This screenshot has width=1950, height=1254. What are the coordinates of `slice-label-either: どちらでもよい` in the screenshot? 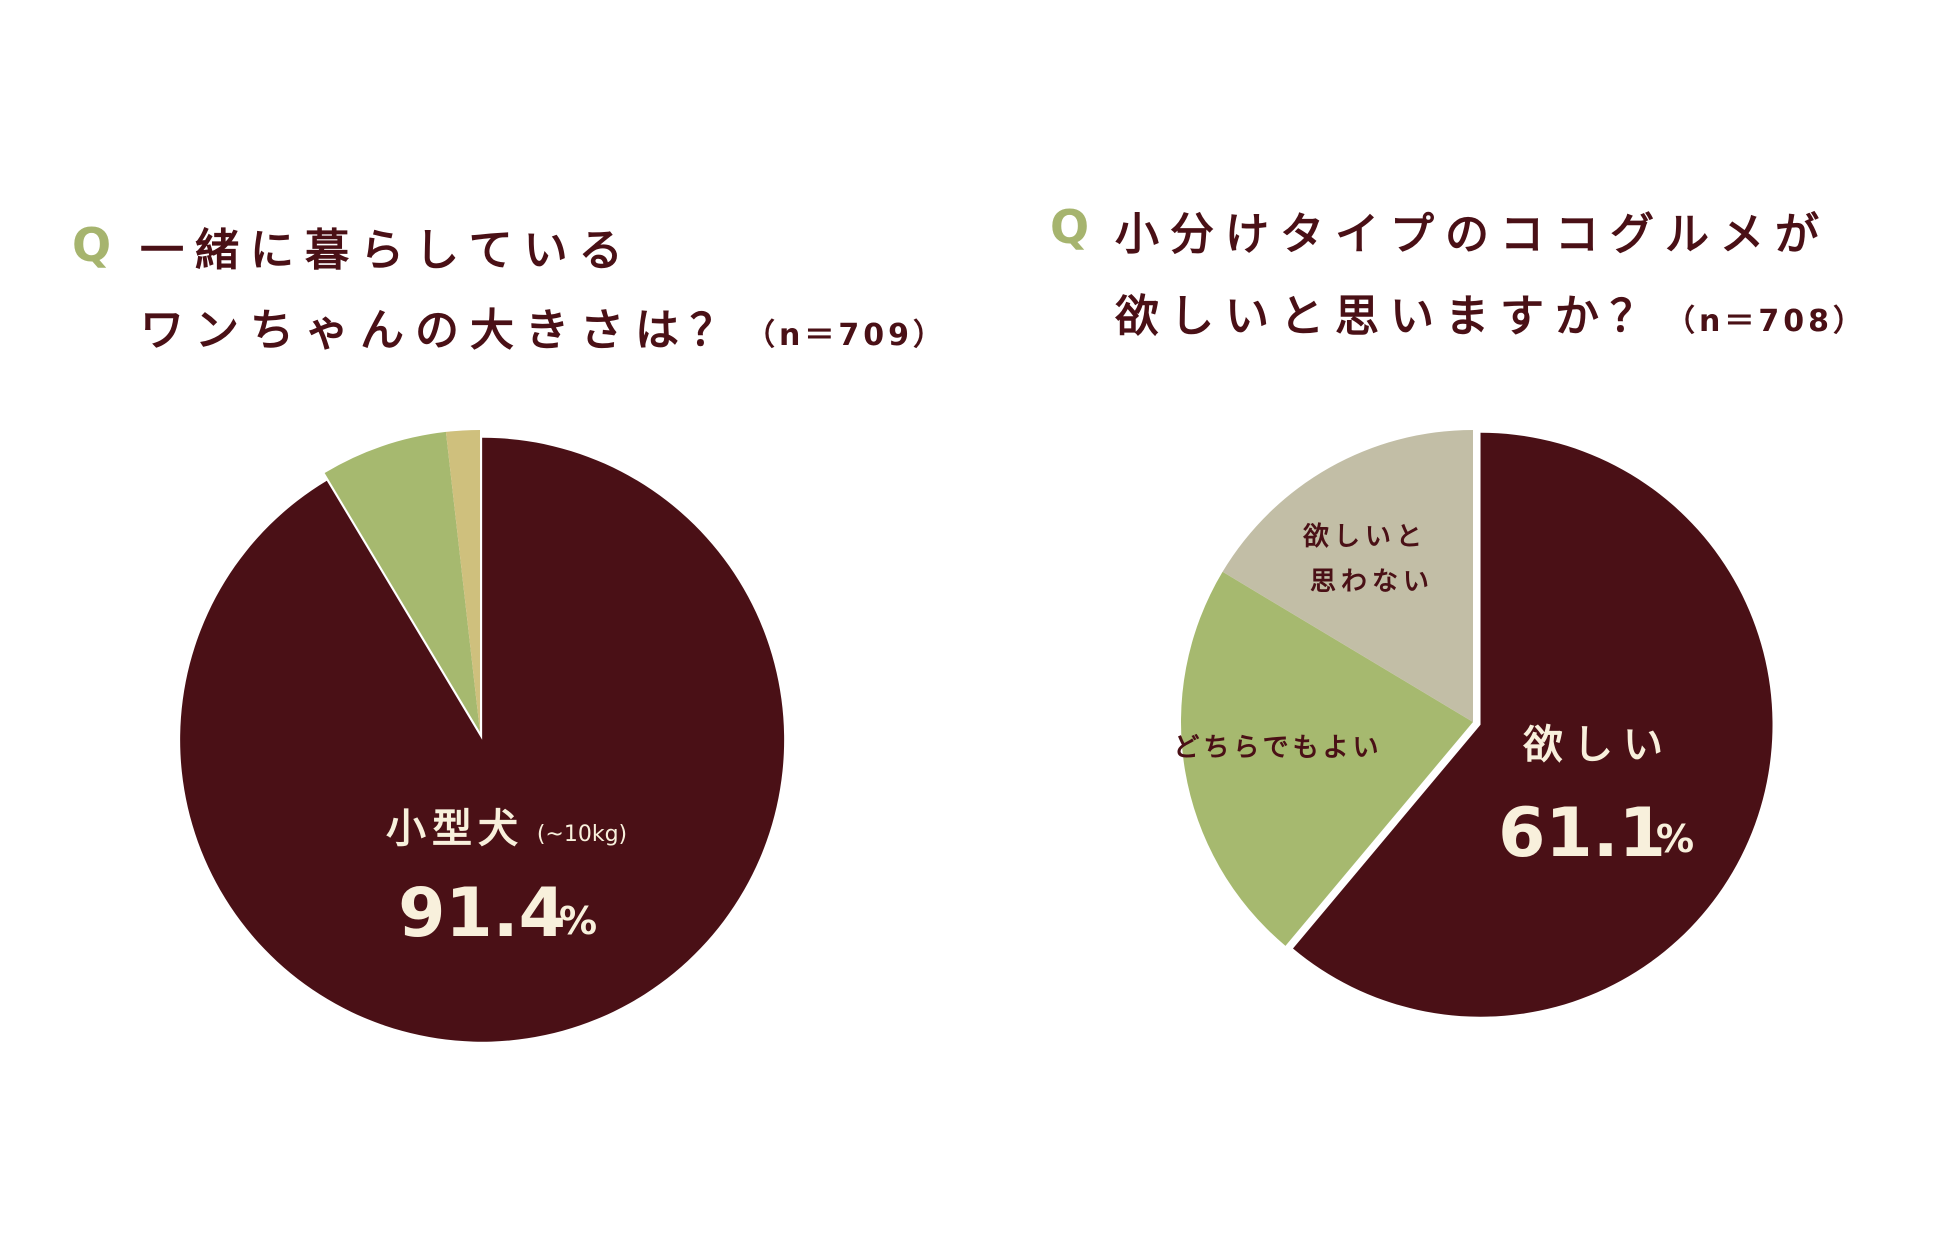 It's located at (1277, 748).